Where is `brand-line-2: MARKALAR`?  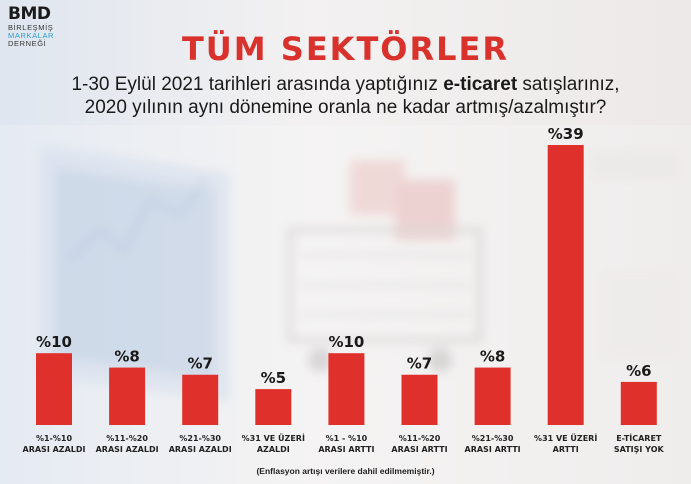
brand-line-2: MARKALAR is located at coordinates (31, 35).